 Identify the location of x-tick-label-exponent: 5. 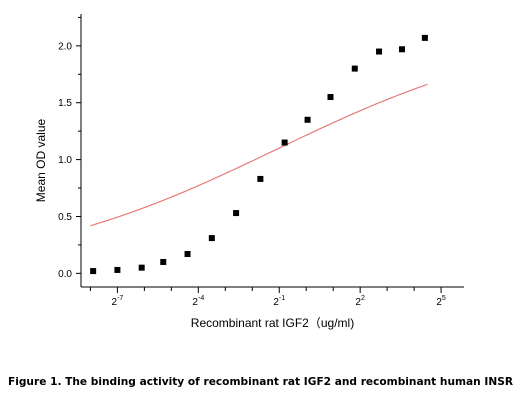
(444, 298).